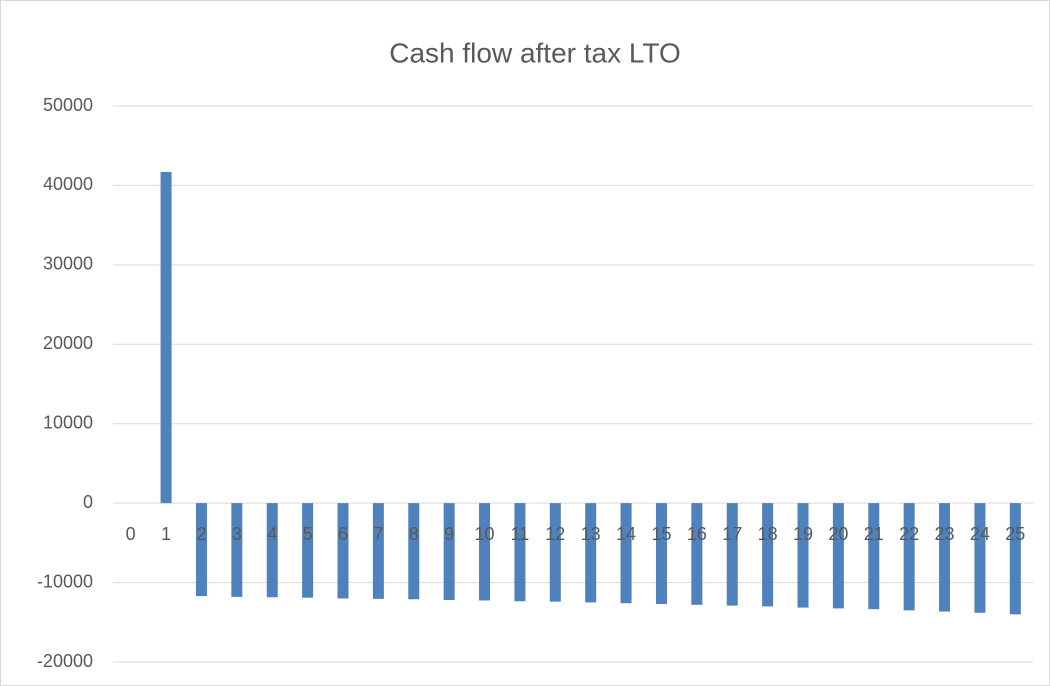 Image resolution: width=1050 pixels, height=686 pixels. I want to click on y-tick-label: -10000, so click(65, 581).